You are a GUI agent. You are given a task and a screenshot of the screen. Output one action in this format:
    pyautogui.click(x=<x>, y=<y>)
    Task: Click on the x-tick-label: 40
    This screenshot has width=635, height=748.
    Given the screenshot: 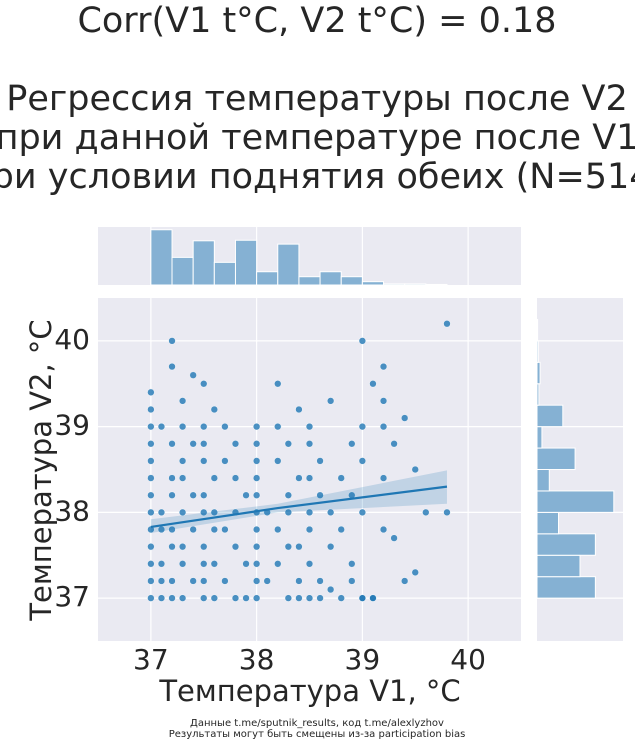 What is the action you would take?
    pyautogui.click(x=468, y=659)
    